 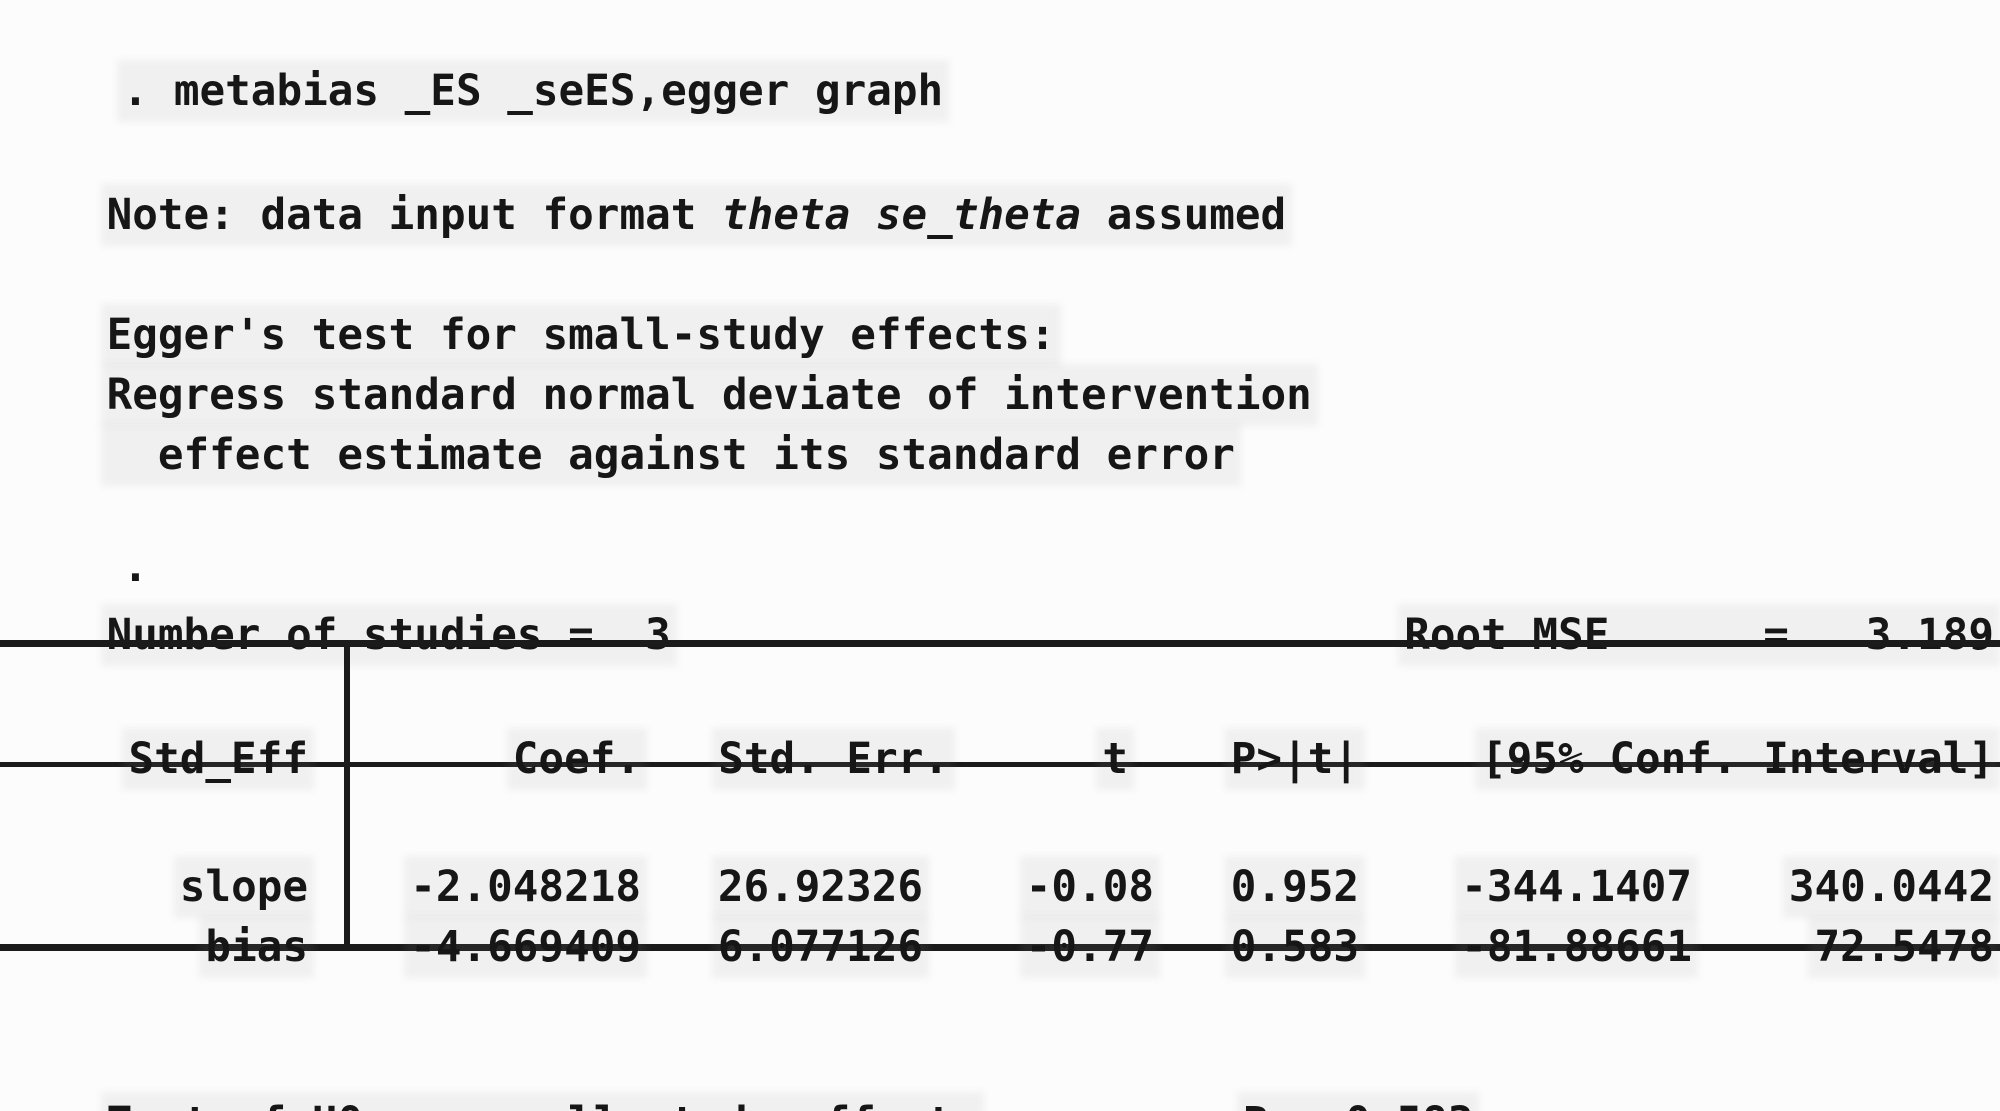 What do you see at coordinates (347, 795) in the screenshot?
I see `table-column-divider` at bounding box center [347, 795].